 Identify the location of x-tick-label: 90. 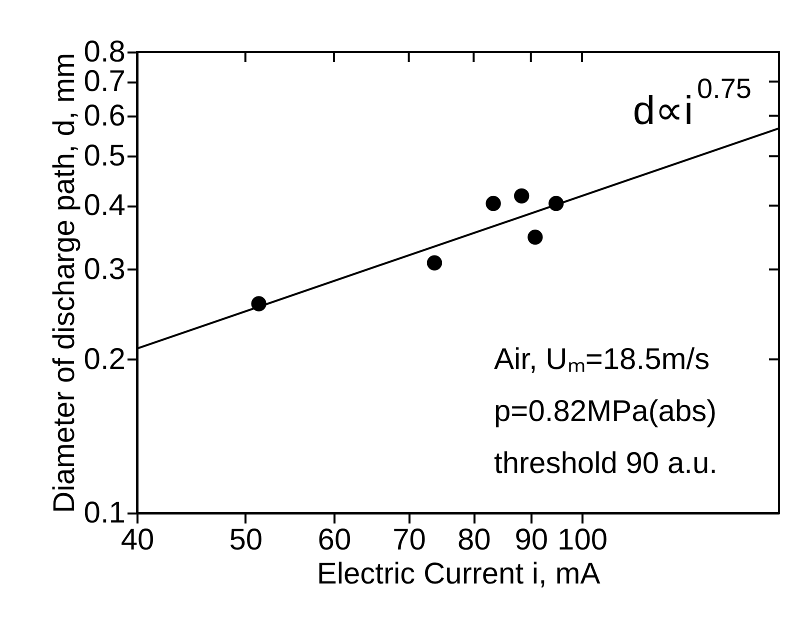
(531, 540).